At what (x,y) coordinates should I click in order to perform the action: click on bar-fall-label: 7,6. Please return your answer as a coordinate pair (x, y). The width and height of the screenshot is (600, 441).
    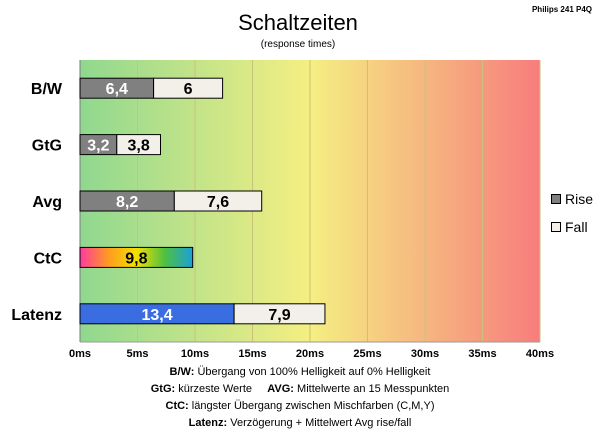
    Looking at the image, I should click on (218, 202).